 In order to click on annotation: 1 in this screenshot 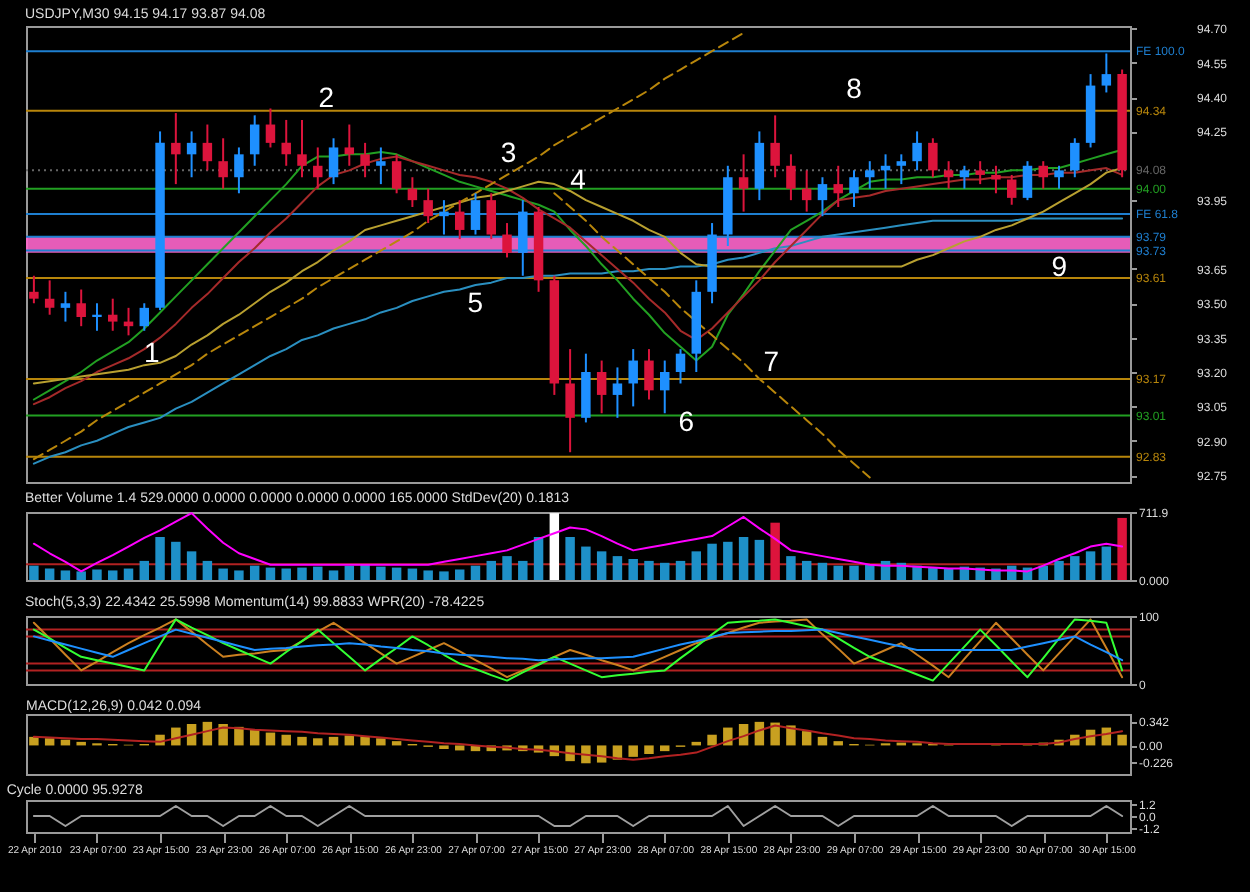, I will do `click(152, 352)`.